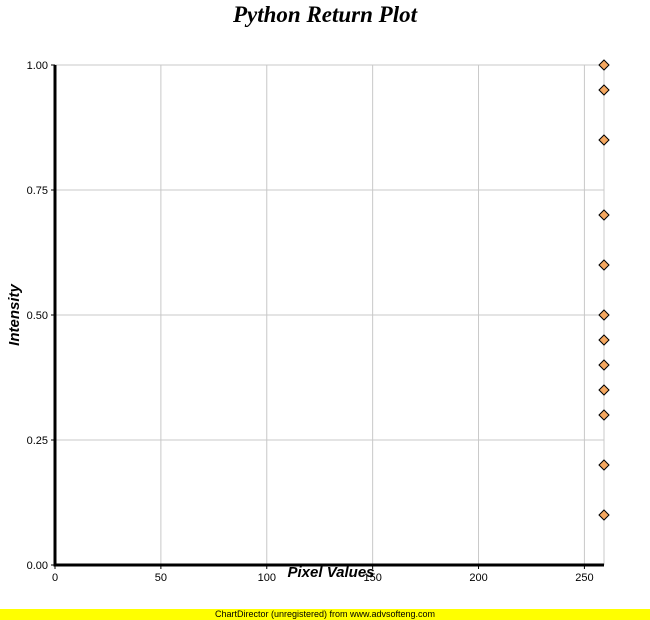 The image size is (650, 620). What do you see at coordinates (37, 566) in the screenshot?
I see `y-tick-label: 0.00` at bounding box center [37, 566].